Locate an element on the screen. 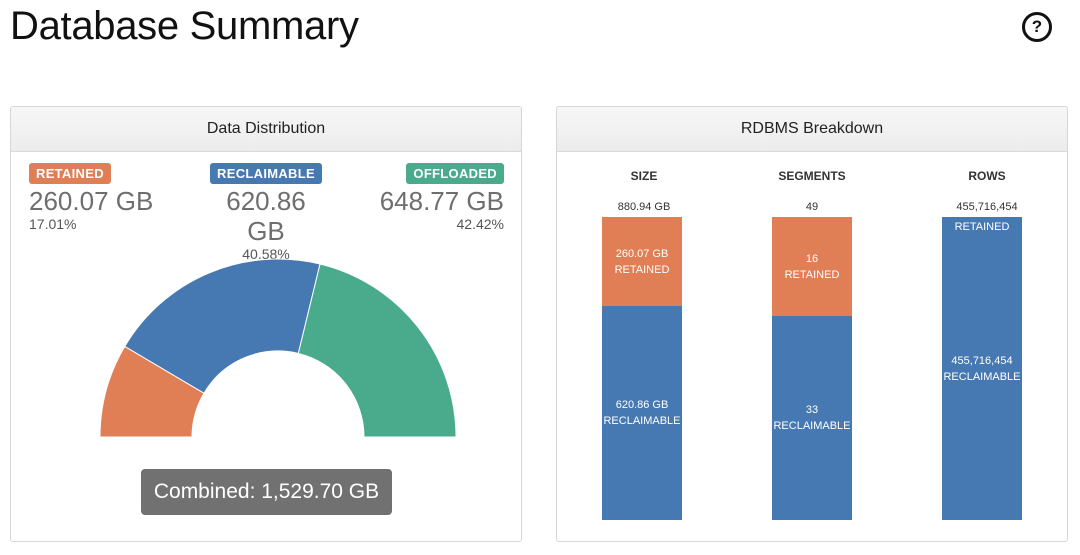  segments-retained-label: RETAINED is located at coordinates (812, 274).